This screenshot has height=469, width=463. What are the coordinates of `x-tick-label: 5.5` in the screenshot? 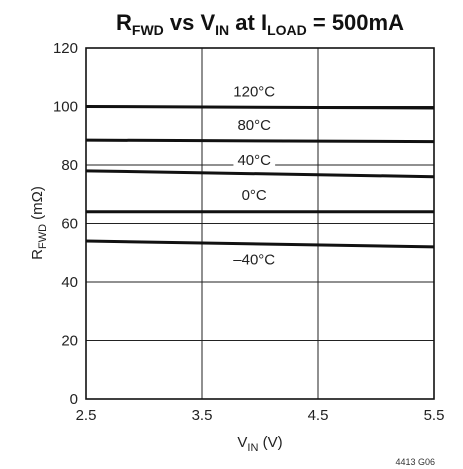 It's located at (434, 415).